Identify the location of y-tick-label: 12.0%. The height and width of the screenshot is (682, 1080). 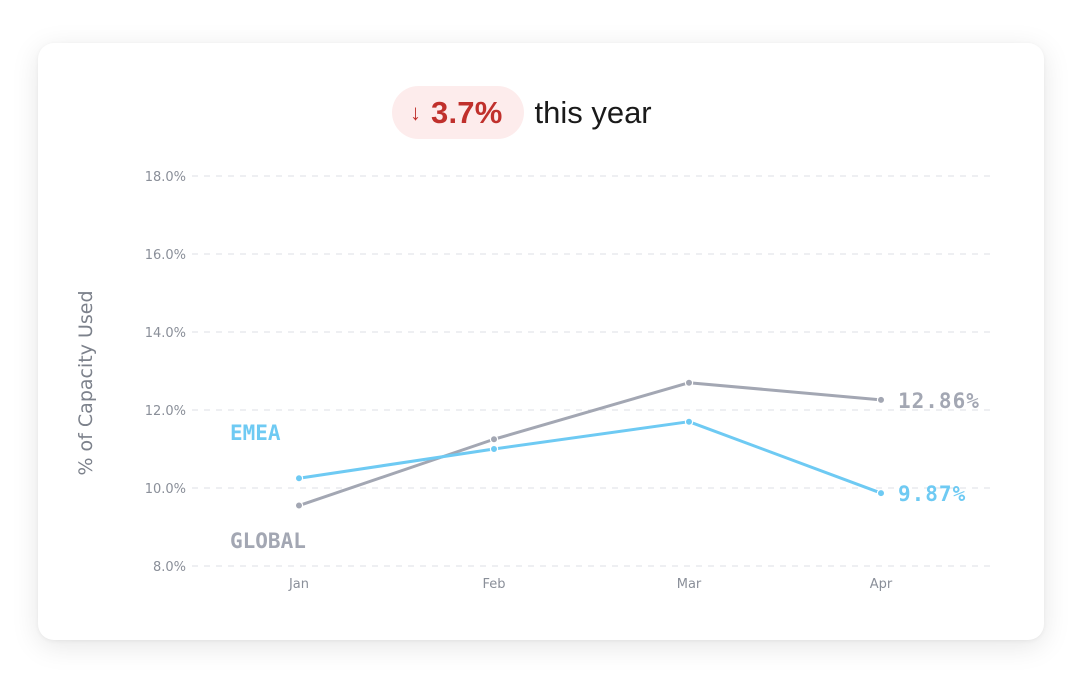
(165, 411).